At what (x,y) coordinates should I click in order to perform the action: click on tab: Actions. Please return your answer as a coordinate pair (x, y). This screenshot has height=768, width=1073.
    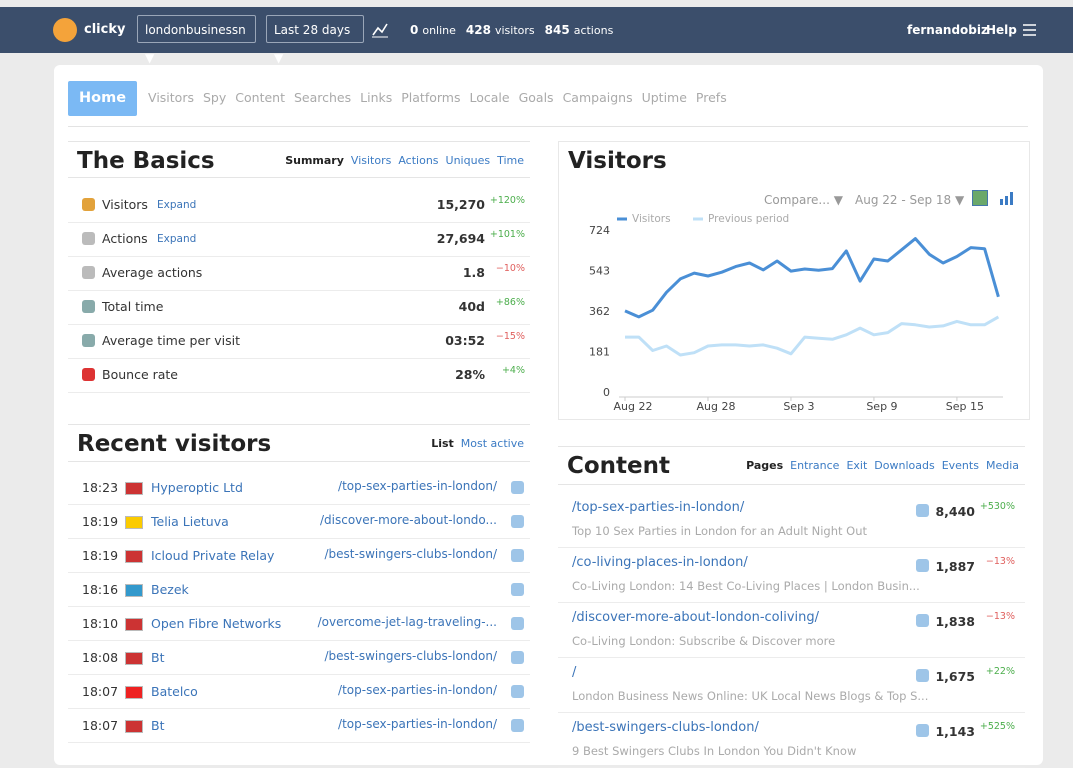
    Looking at the image, I should click on (418, 160).